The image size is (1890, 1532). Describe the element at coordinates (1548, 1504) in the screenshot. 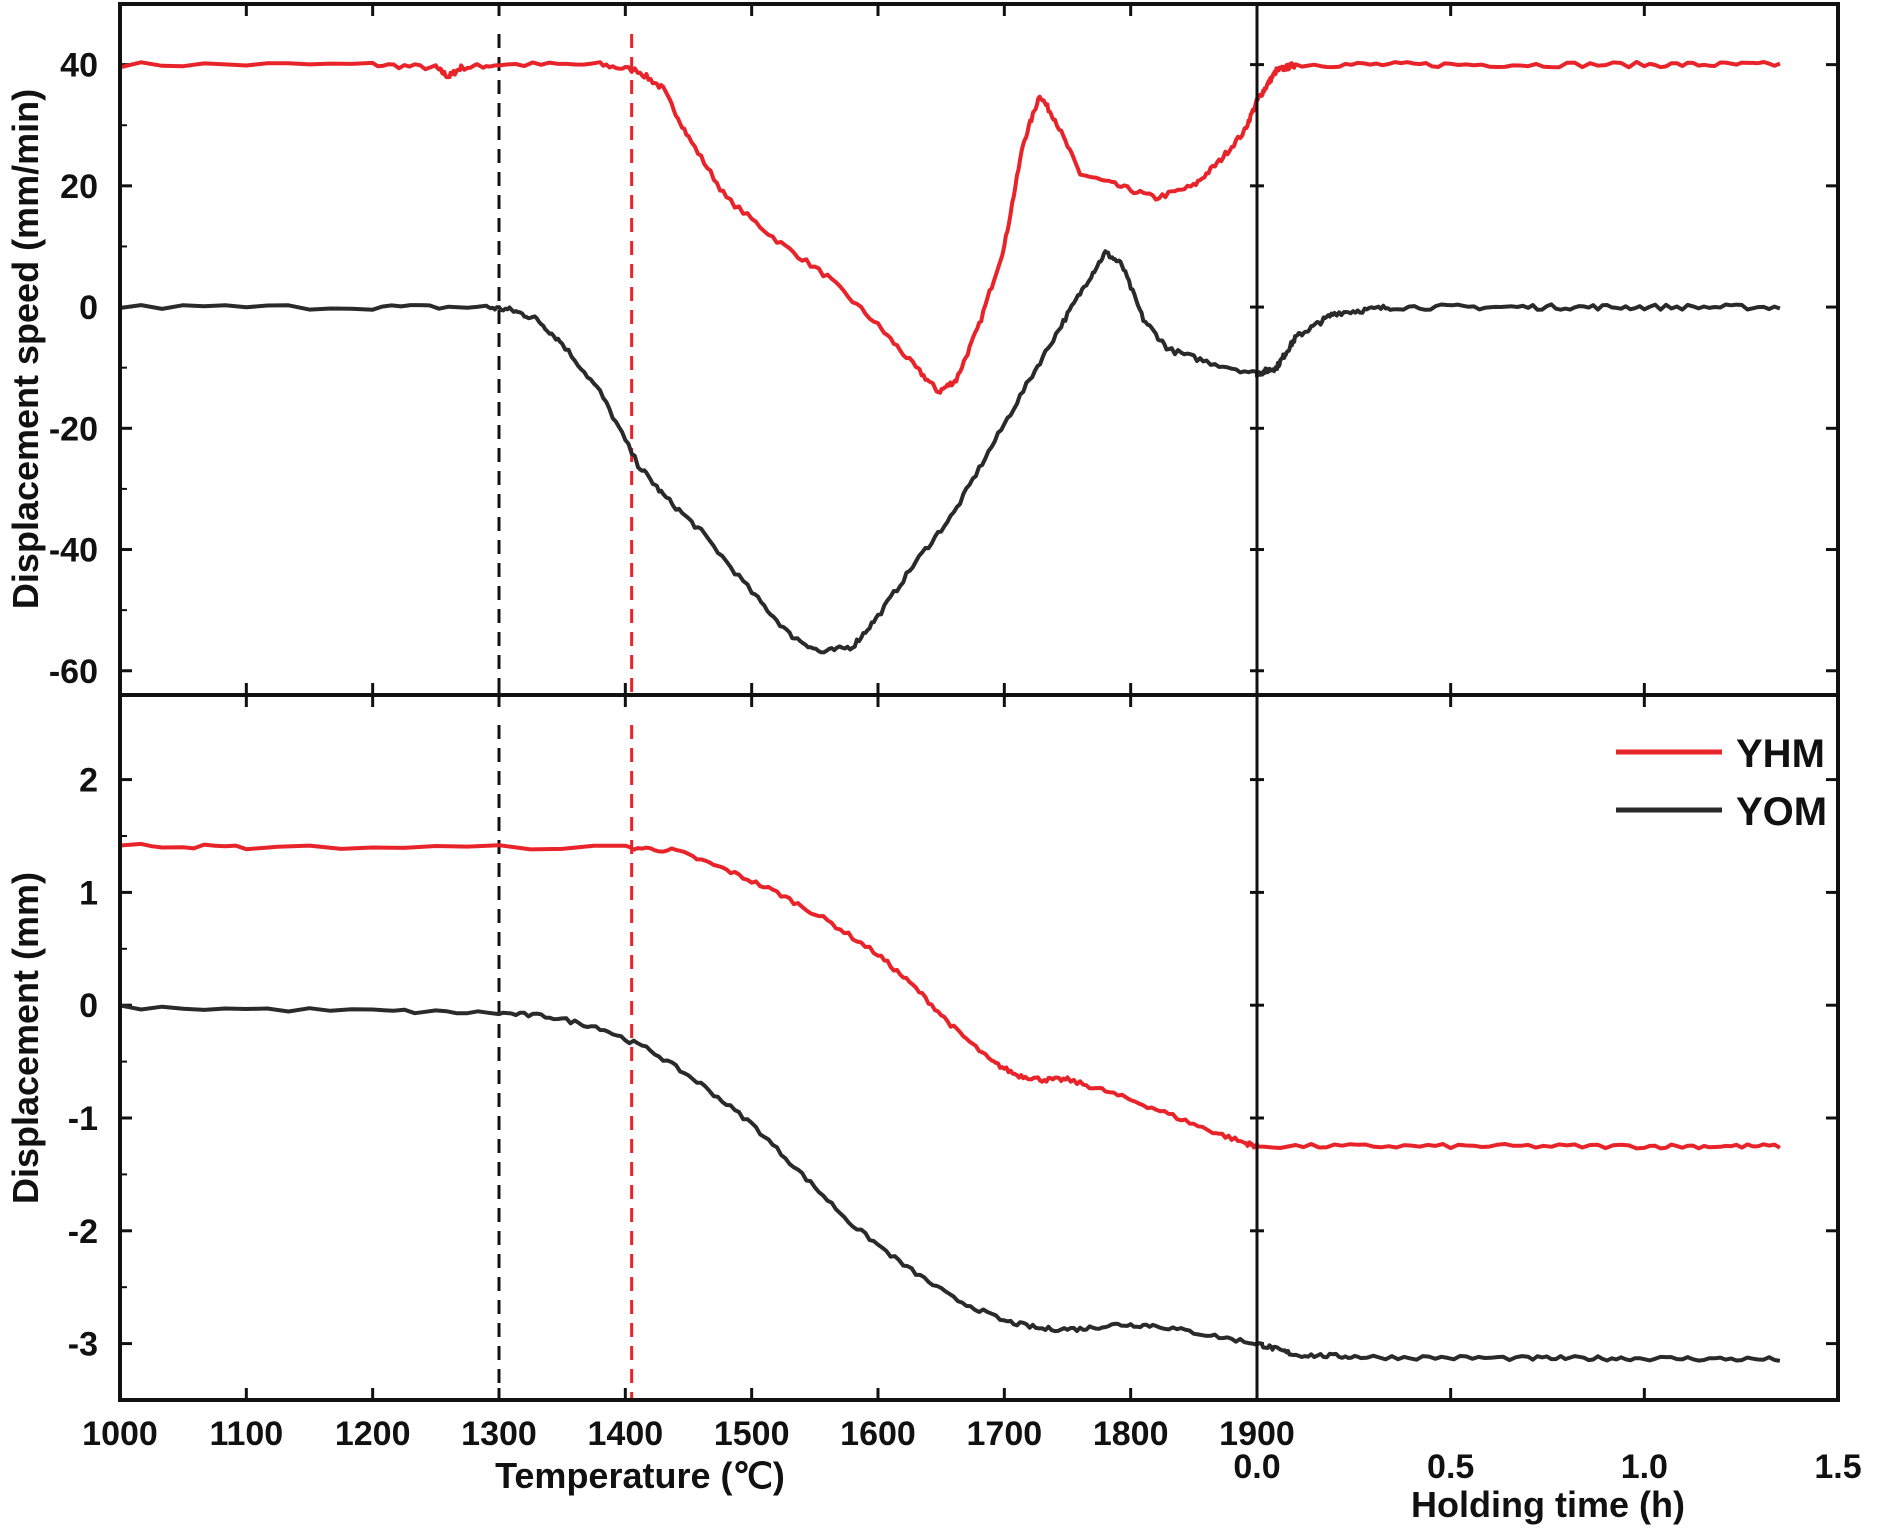

I see `x-axis-title-holding-time: Holding time (h)` at that location.